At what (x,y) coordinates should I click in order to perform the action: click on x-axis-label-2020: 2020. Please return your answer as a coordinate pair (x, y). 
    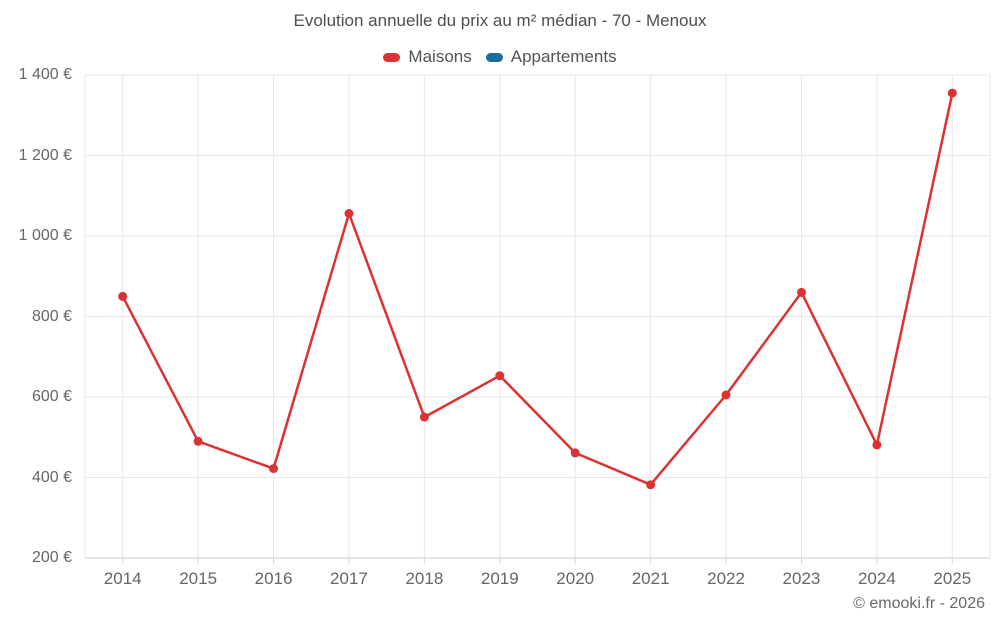
    Looking at the image, I should click on (575, 578).